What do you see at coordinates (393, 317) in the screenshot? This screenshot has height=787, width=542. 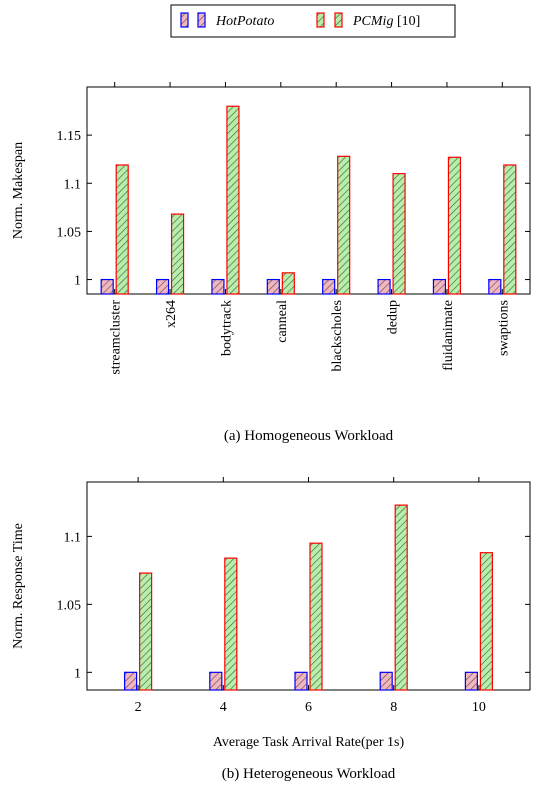 I see `a-xtick-label: dedup` at bounding box center [393, 317].